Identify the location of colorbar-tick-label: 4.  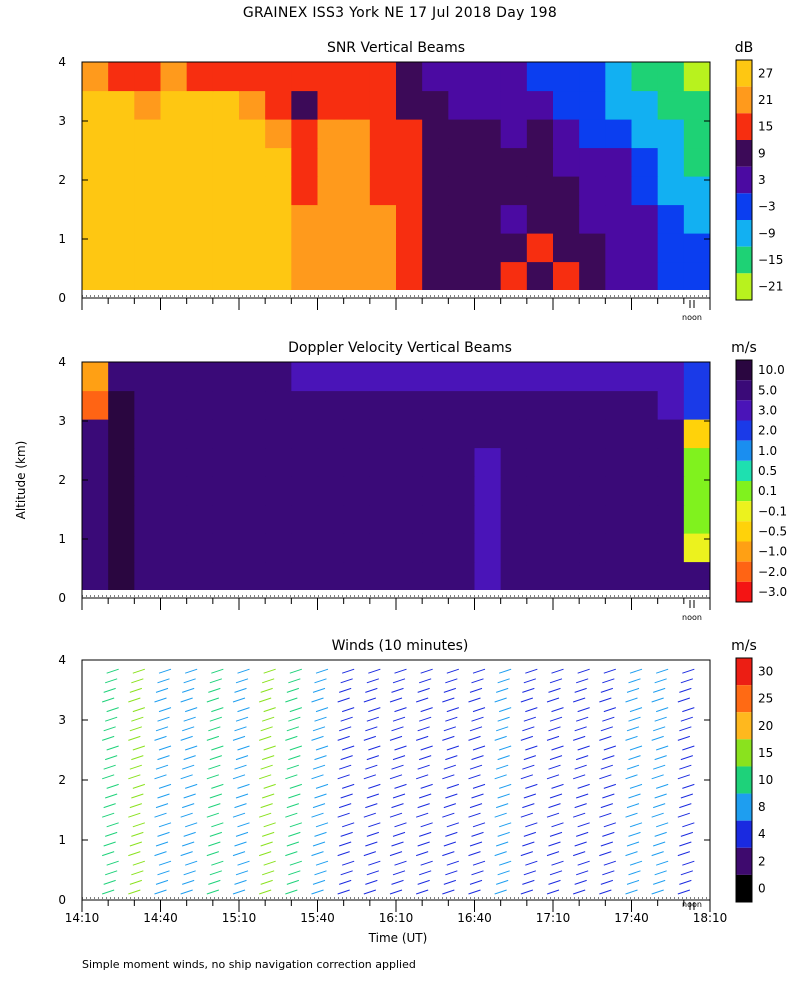
(762, 834).